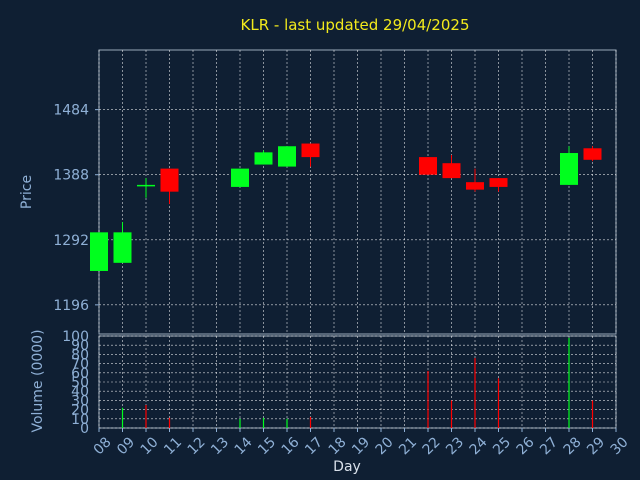  What do you see at coordinates (361, 446) in the screenshot?
I see `x-tick-label: 19` at bounding box center [361, 446].